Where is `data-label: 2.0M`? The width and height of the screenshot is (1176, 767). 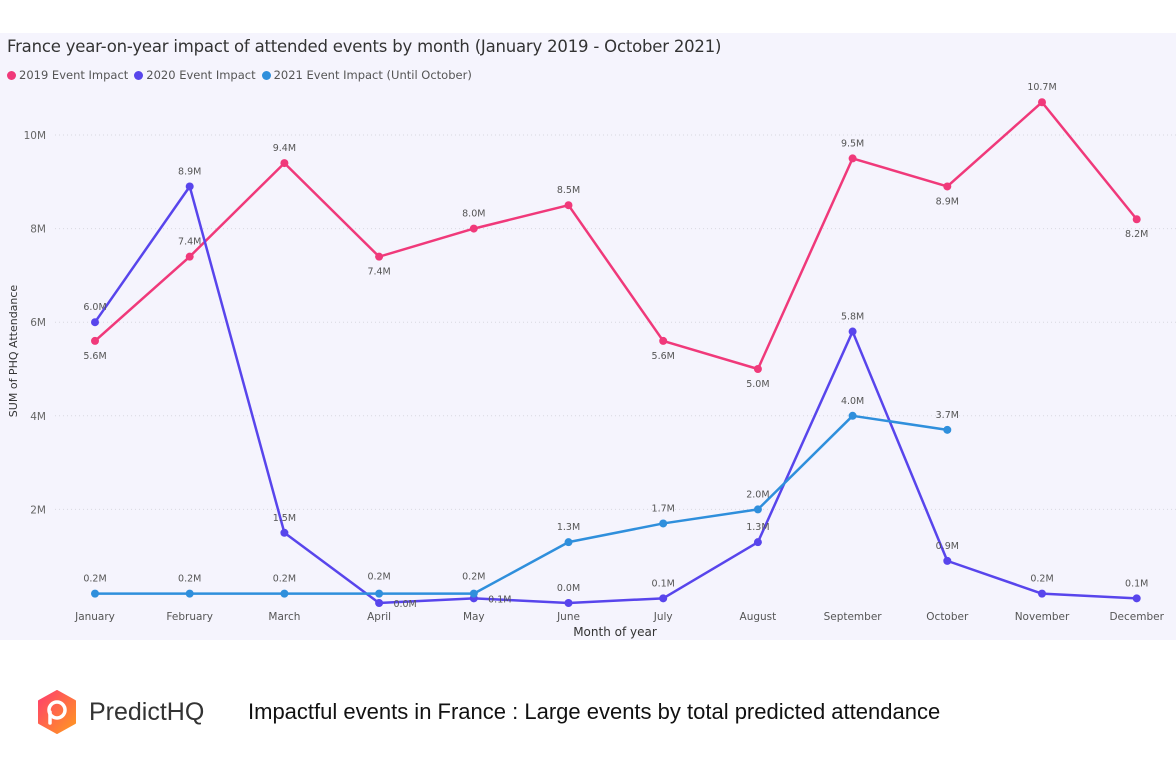
data-label: 2.0M is located at coordinates (757, 494).